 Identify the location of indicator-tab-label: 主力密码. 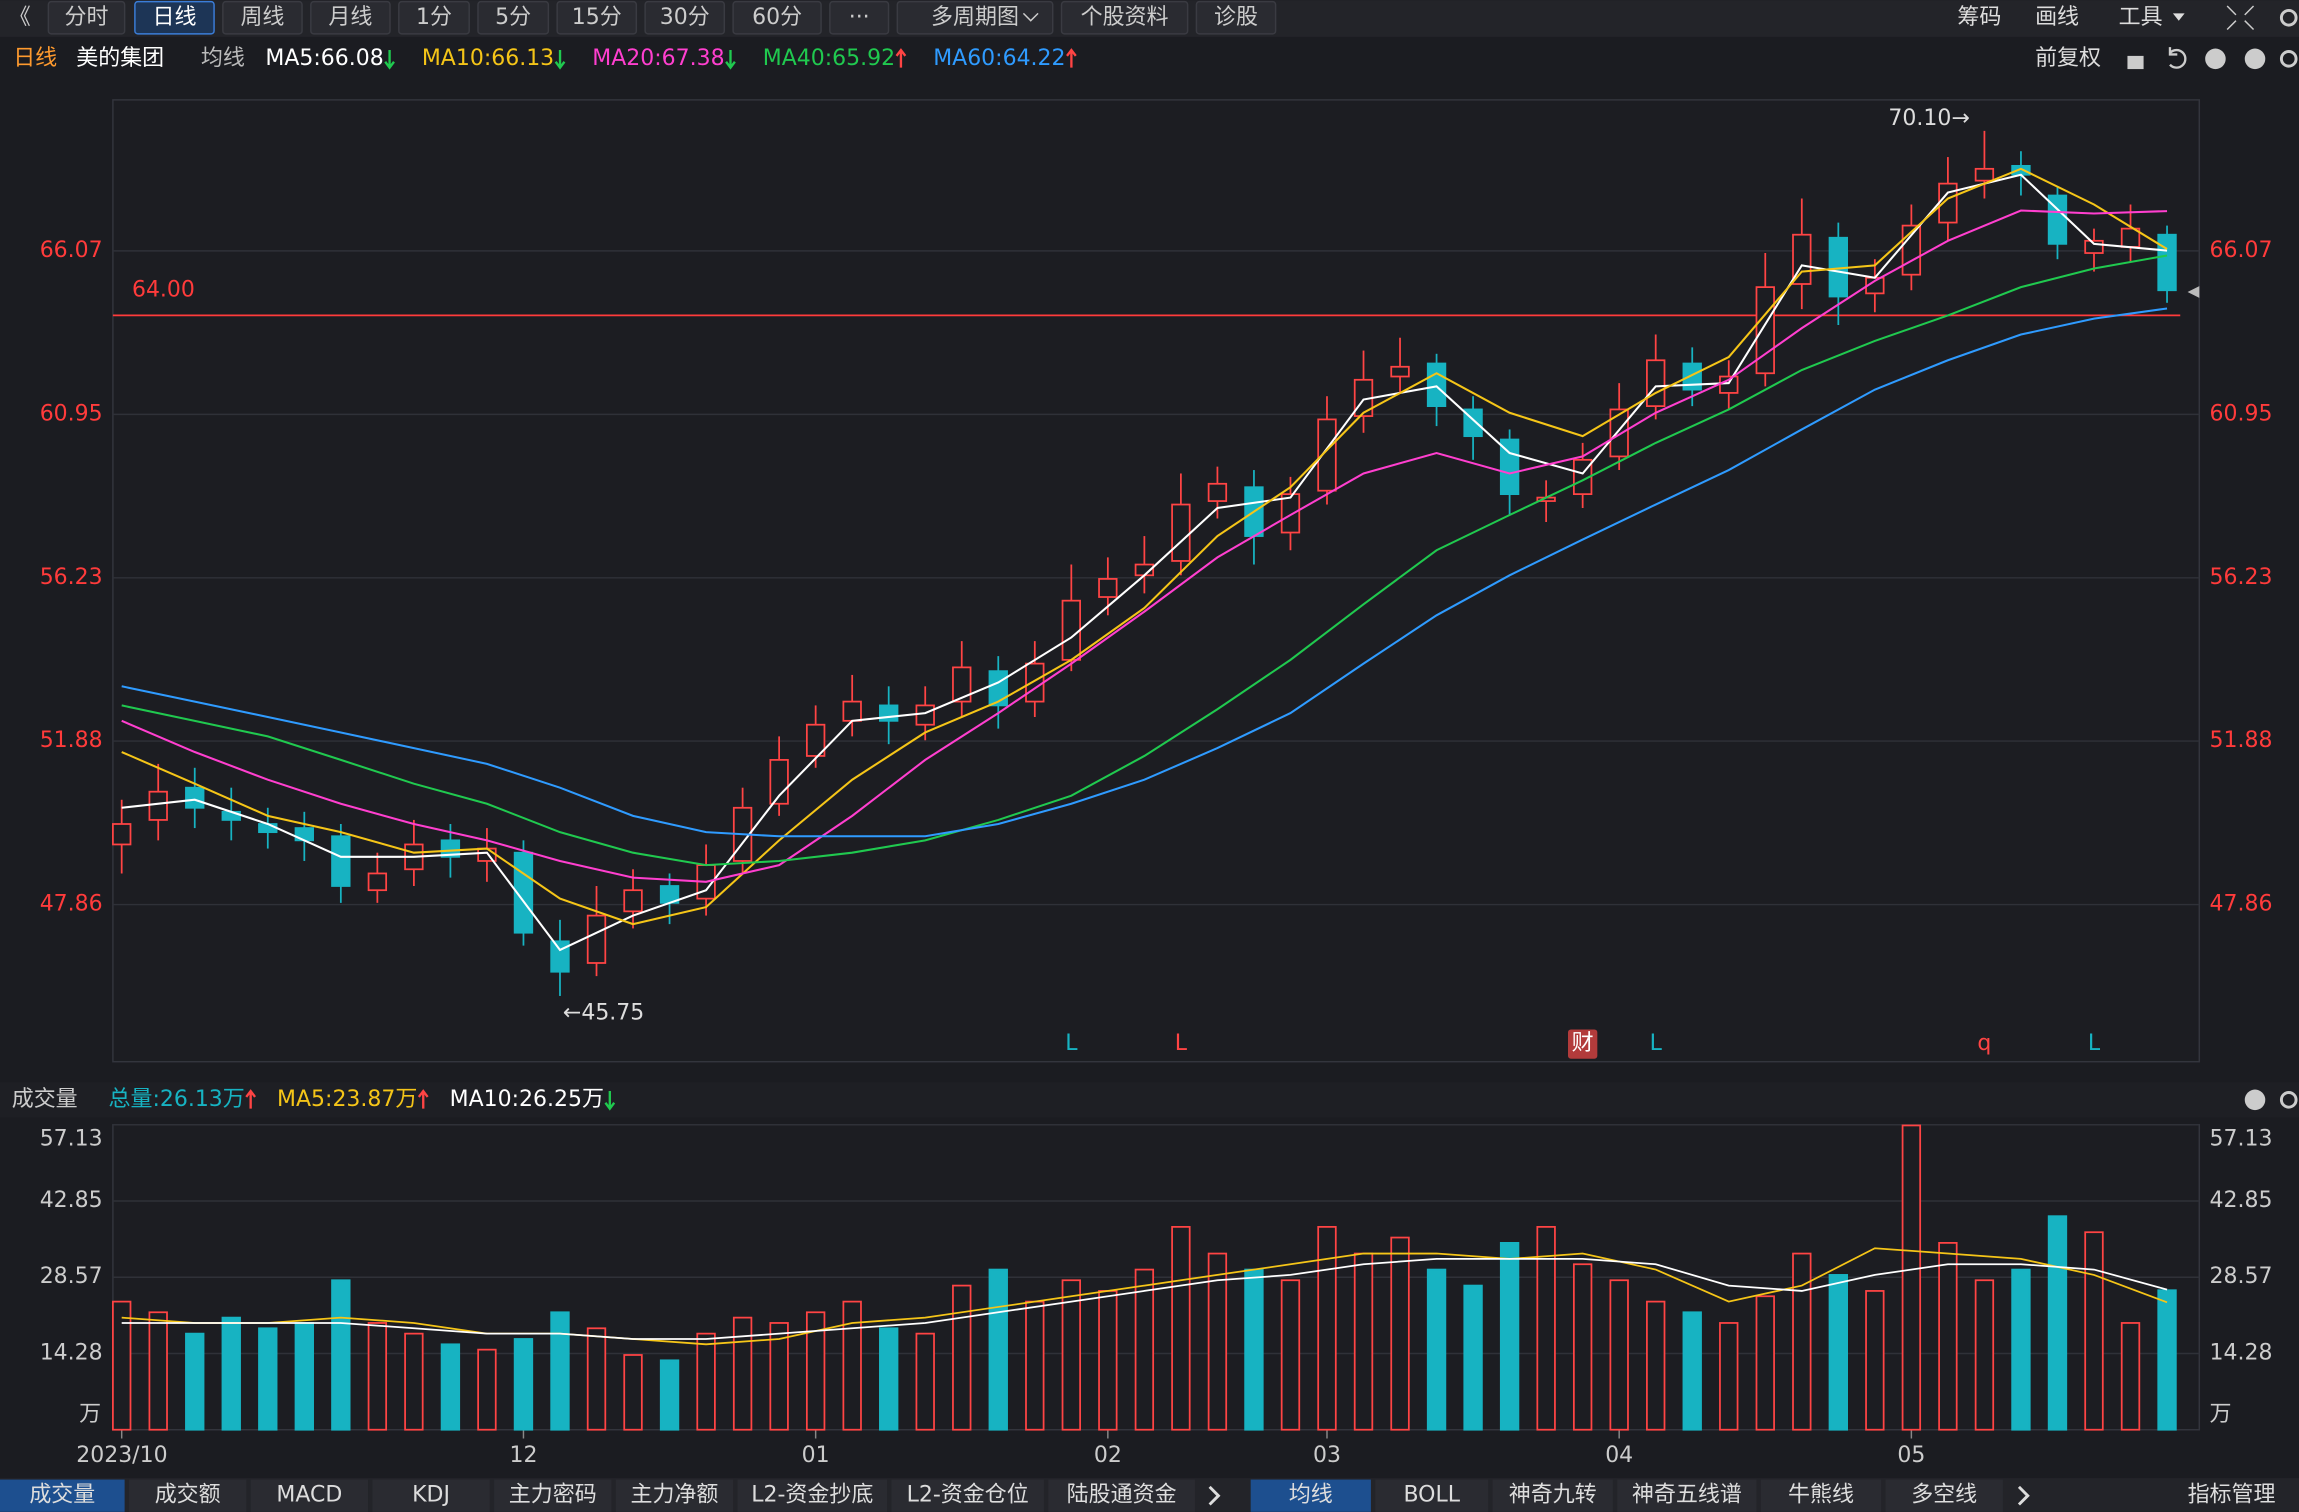
(553, 1495).